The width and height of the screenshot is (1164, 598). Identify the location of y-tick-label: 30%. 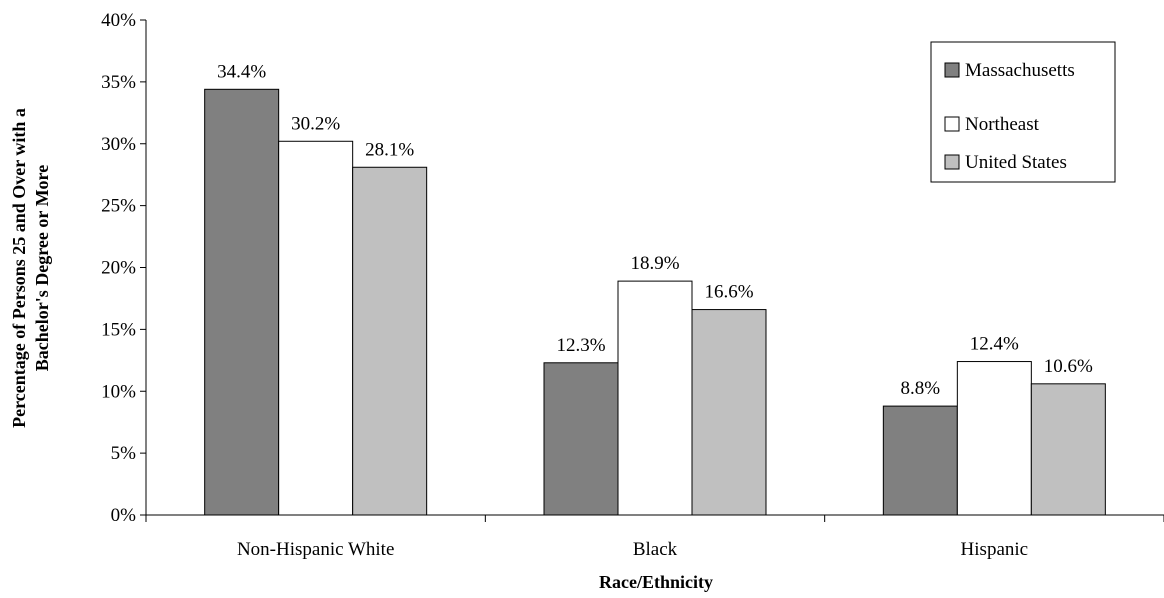
(118, 144).